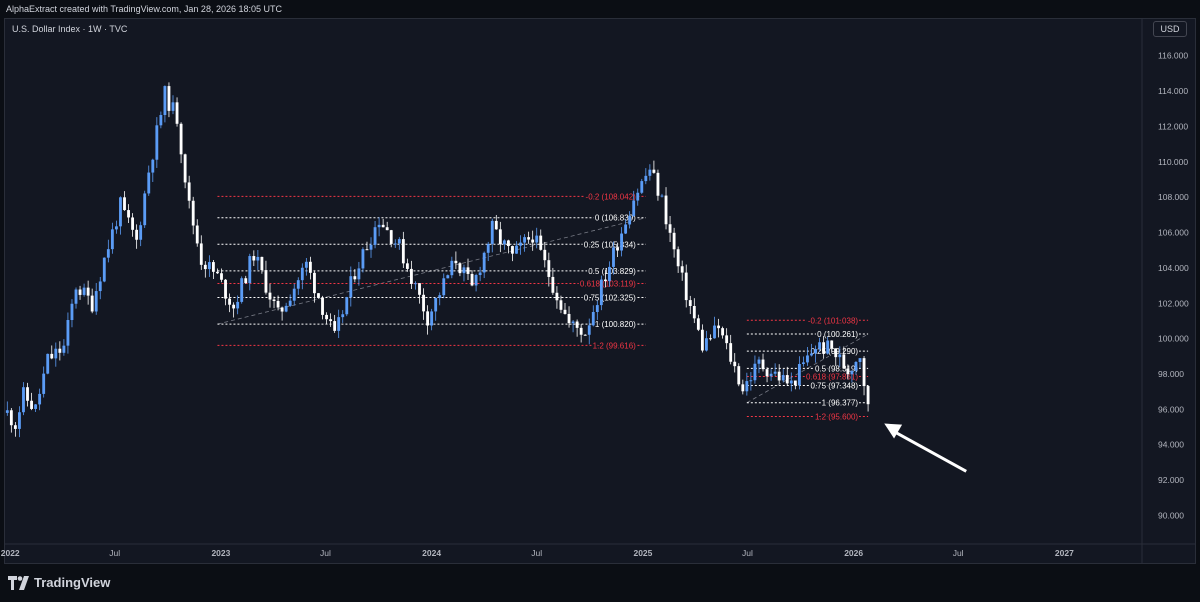 Image resolution: width=1200 pixels, height=602 pixels. What do you see at coordinates (220, 553) in the screenshot?
I see `time-tick-label: 2023` at bounding box center [220, 553].